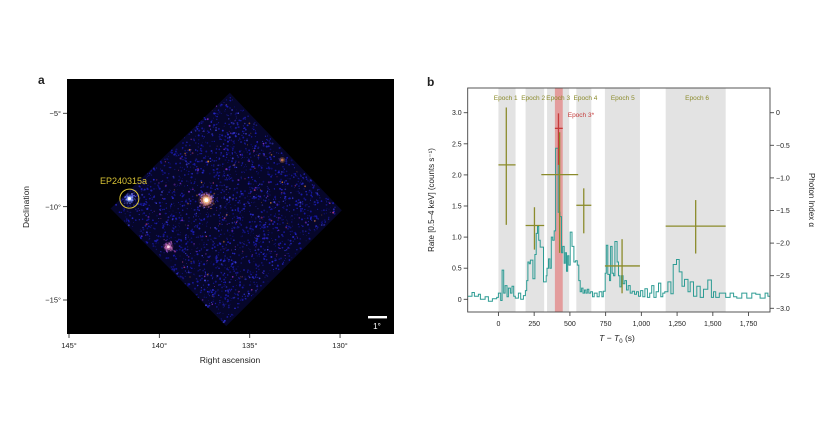 This screenshot has width=837, height=426. Describe the element at coordinates (498, 324) in the screenshot. I see `panel-b-x-tick-label: 0` at that location.